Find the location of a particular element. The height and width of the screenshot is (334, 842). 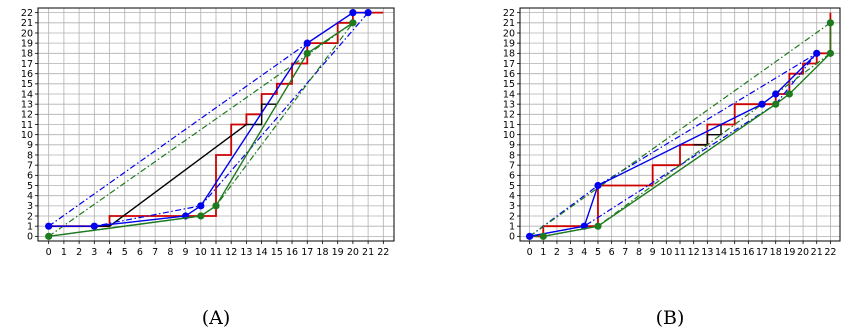

x-tick-label: 5 is located at coordinates (598, 252).